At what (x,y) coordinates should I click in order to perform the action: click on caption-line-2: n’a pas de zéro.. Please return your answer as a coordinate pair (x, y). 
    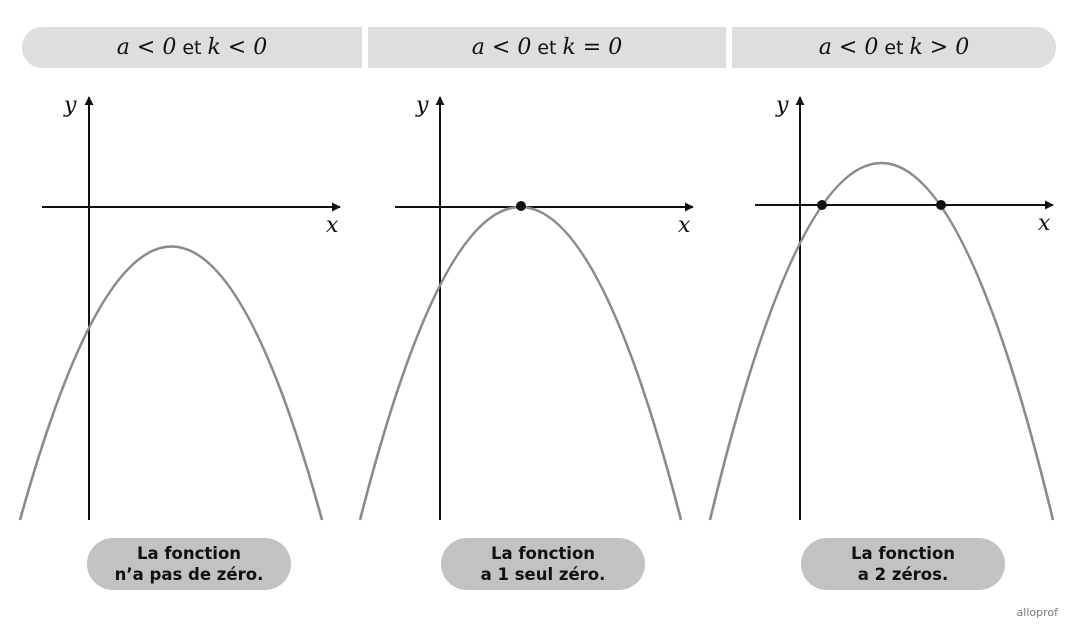
    Looking at the image, I should click on (189, 574).